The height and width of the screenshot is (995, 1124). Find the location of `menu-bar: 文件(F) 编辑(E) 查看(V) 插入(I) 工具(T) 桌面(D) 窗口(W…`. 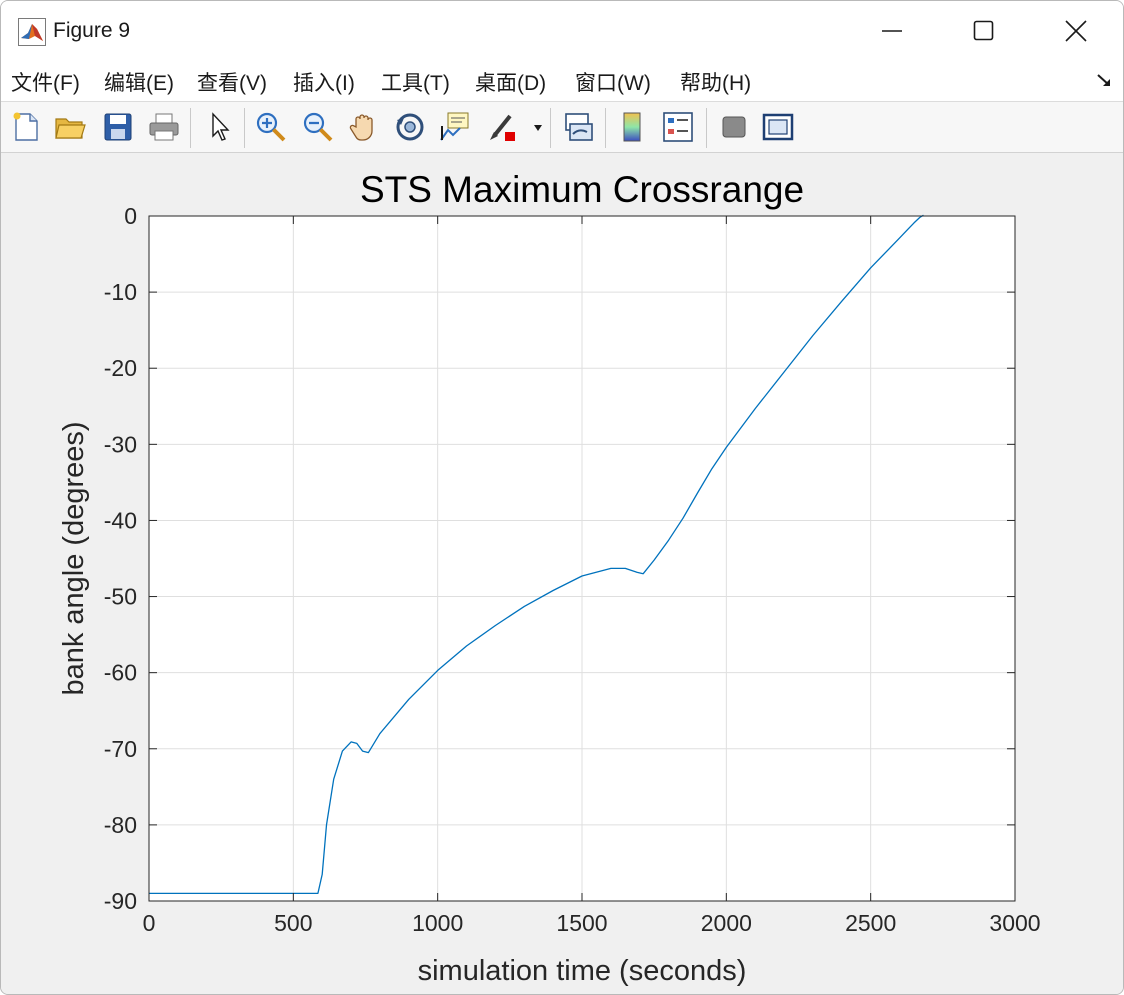

menu-bar: 文件(F) 编辑(E) 查看(V) 插入(I) 工具(T) 桌面(D) 窗口(W… is located at coordinates (562, 81).